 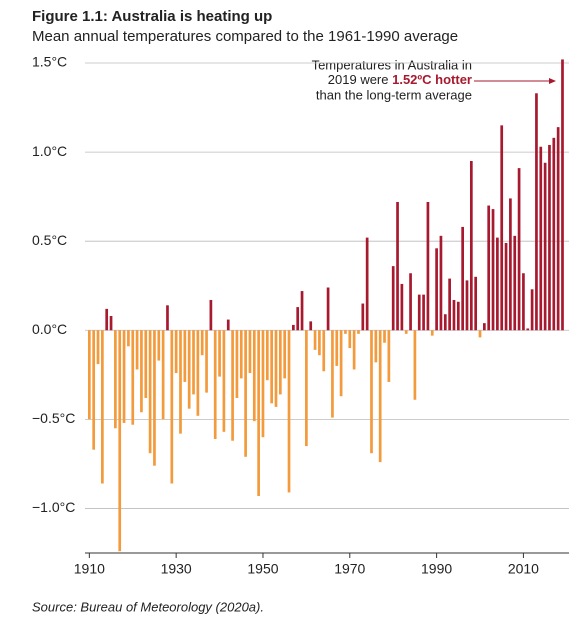 I want to click on y-tick-label: 1.0°C, so click(x=49, y=151).